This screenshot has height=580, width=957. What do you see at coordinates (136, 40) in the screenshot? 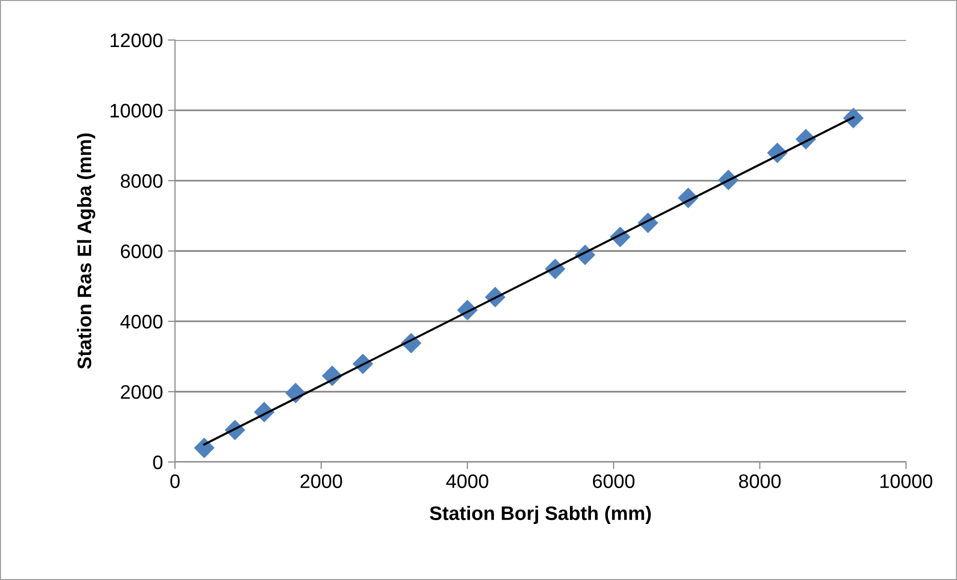
I see `y-tick-label: 12000` at bounding box center [136, 40].